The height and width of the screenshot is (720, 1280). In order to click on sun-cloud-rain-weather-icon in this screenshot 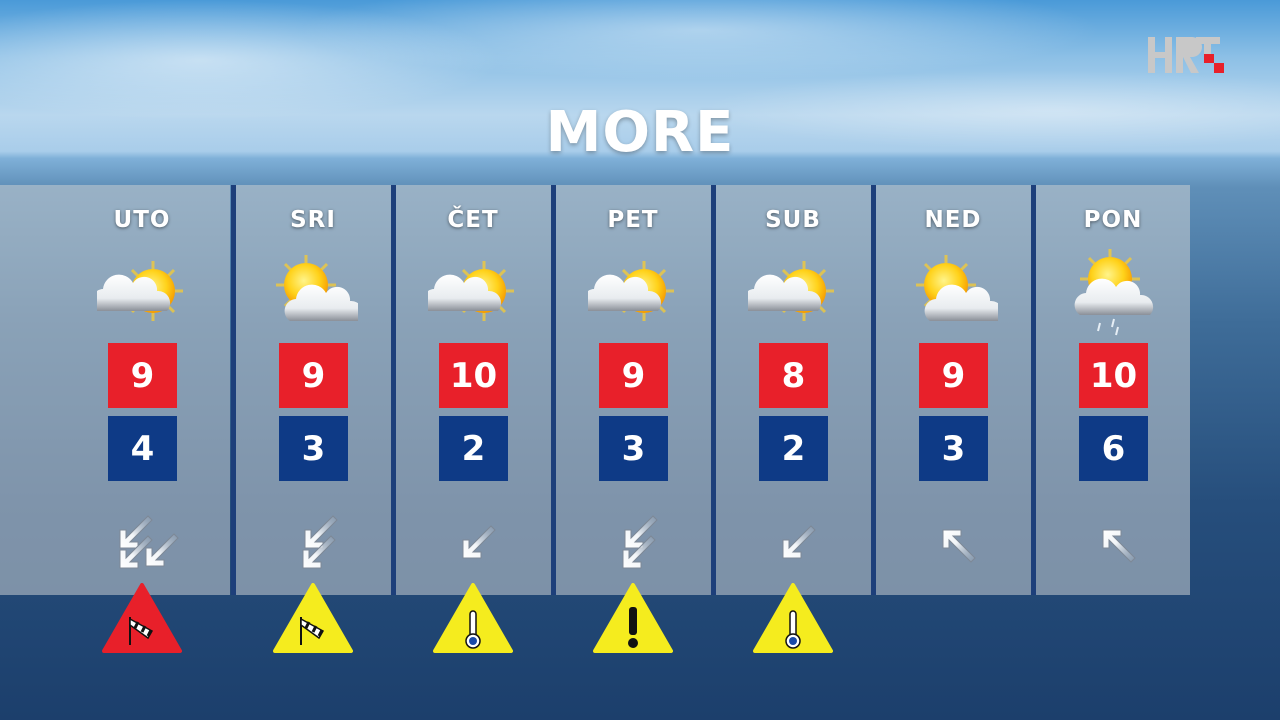, I will do `click(1114, 291)`.